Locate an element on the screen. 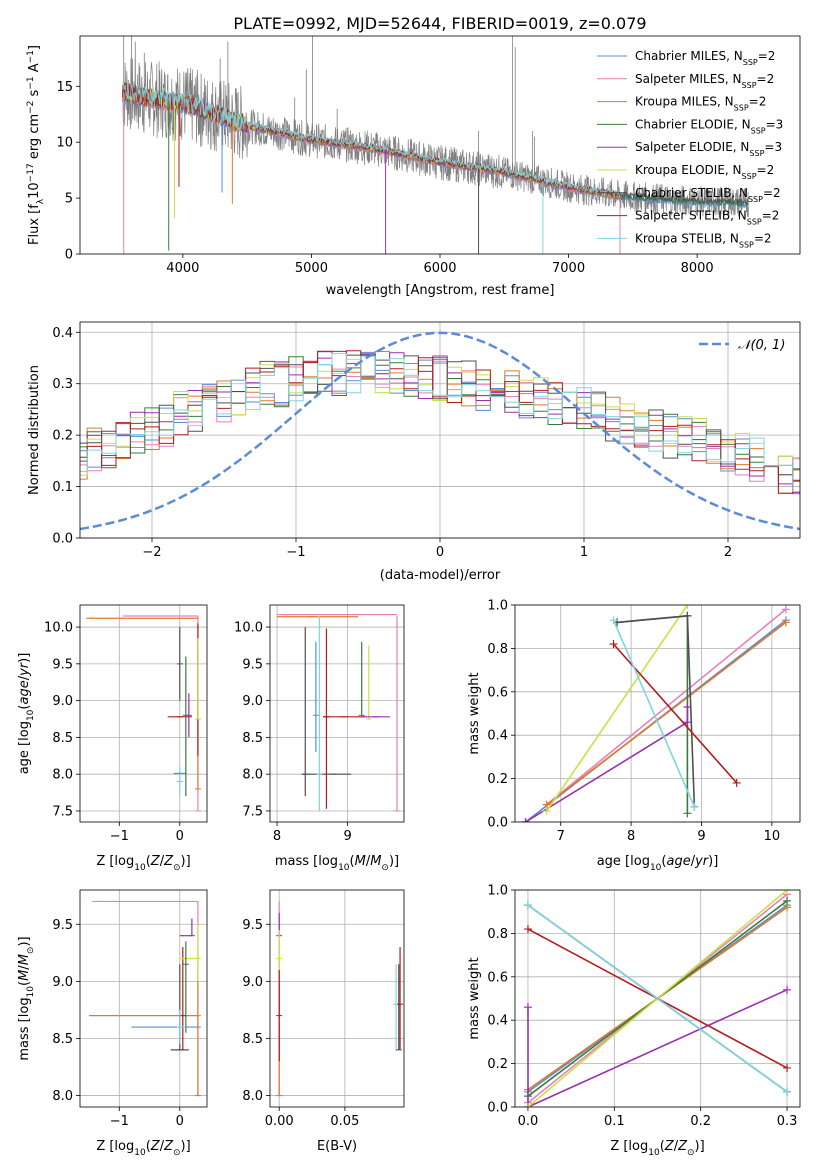 The image size is (819, 1170). y-tick-label: 0 is located at coordinates (69, 255).